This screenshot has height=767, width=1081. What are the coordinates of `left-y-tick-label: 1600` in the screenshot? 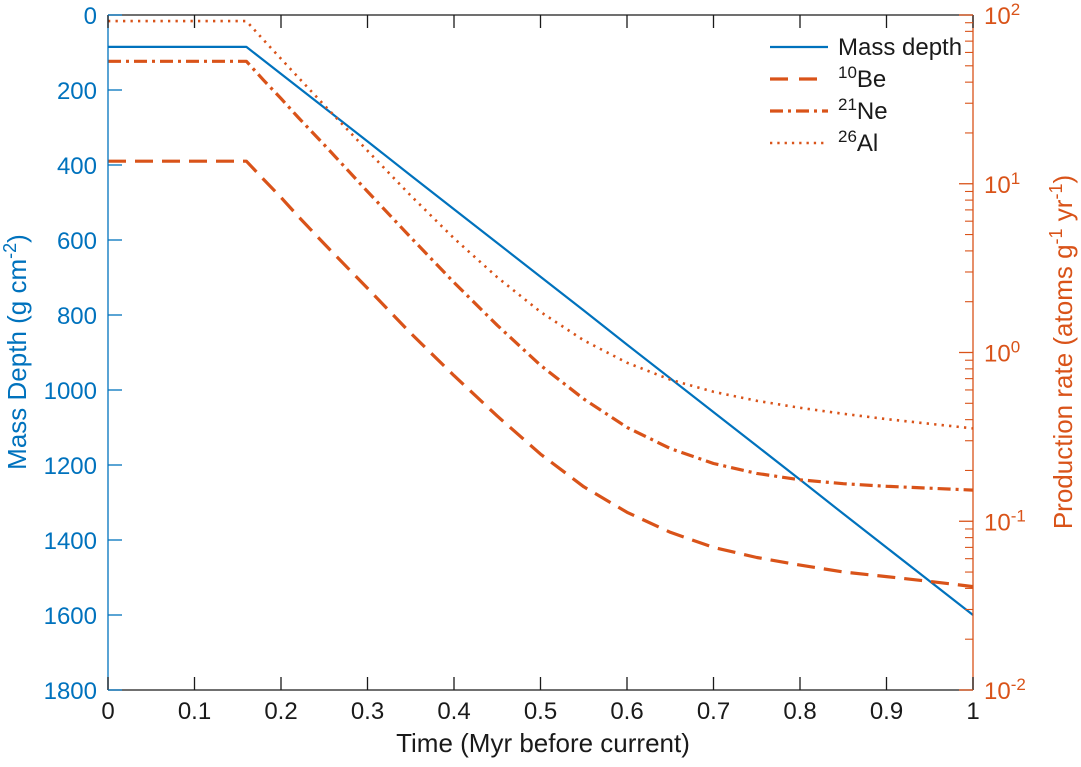 It's located at (70, 616).